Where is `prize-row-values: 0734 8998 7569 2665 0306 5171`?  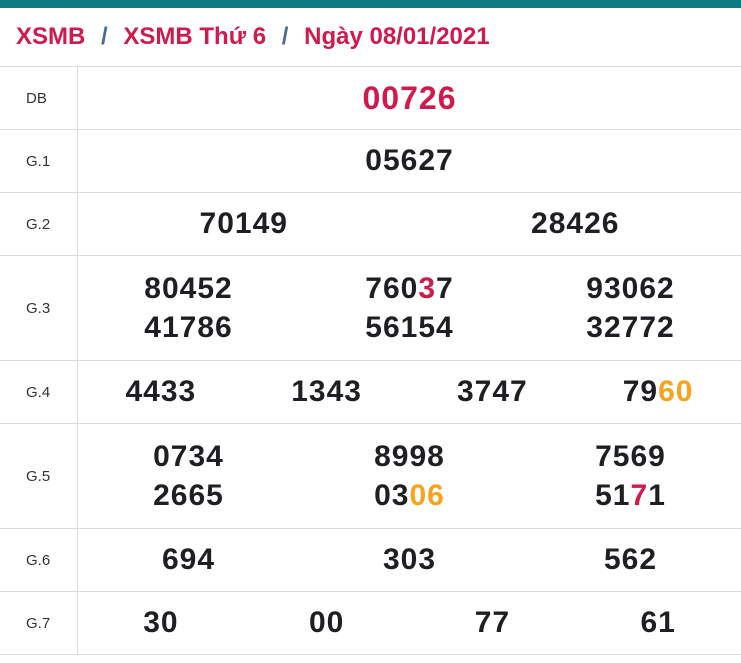
prize-row-values: 0734 8998 7569 2665 0306 5171 is located at coordinates (409, 476).